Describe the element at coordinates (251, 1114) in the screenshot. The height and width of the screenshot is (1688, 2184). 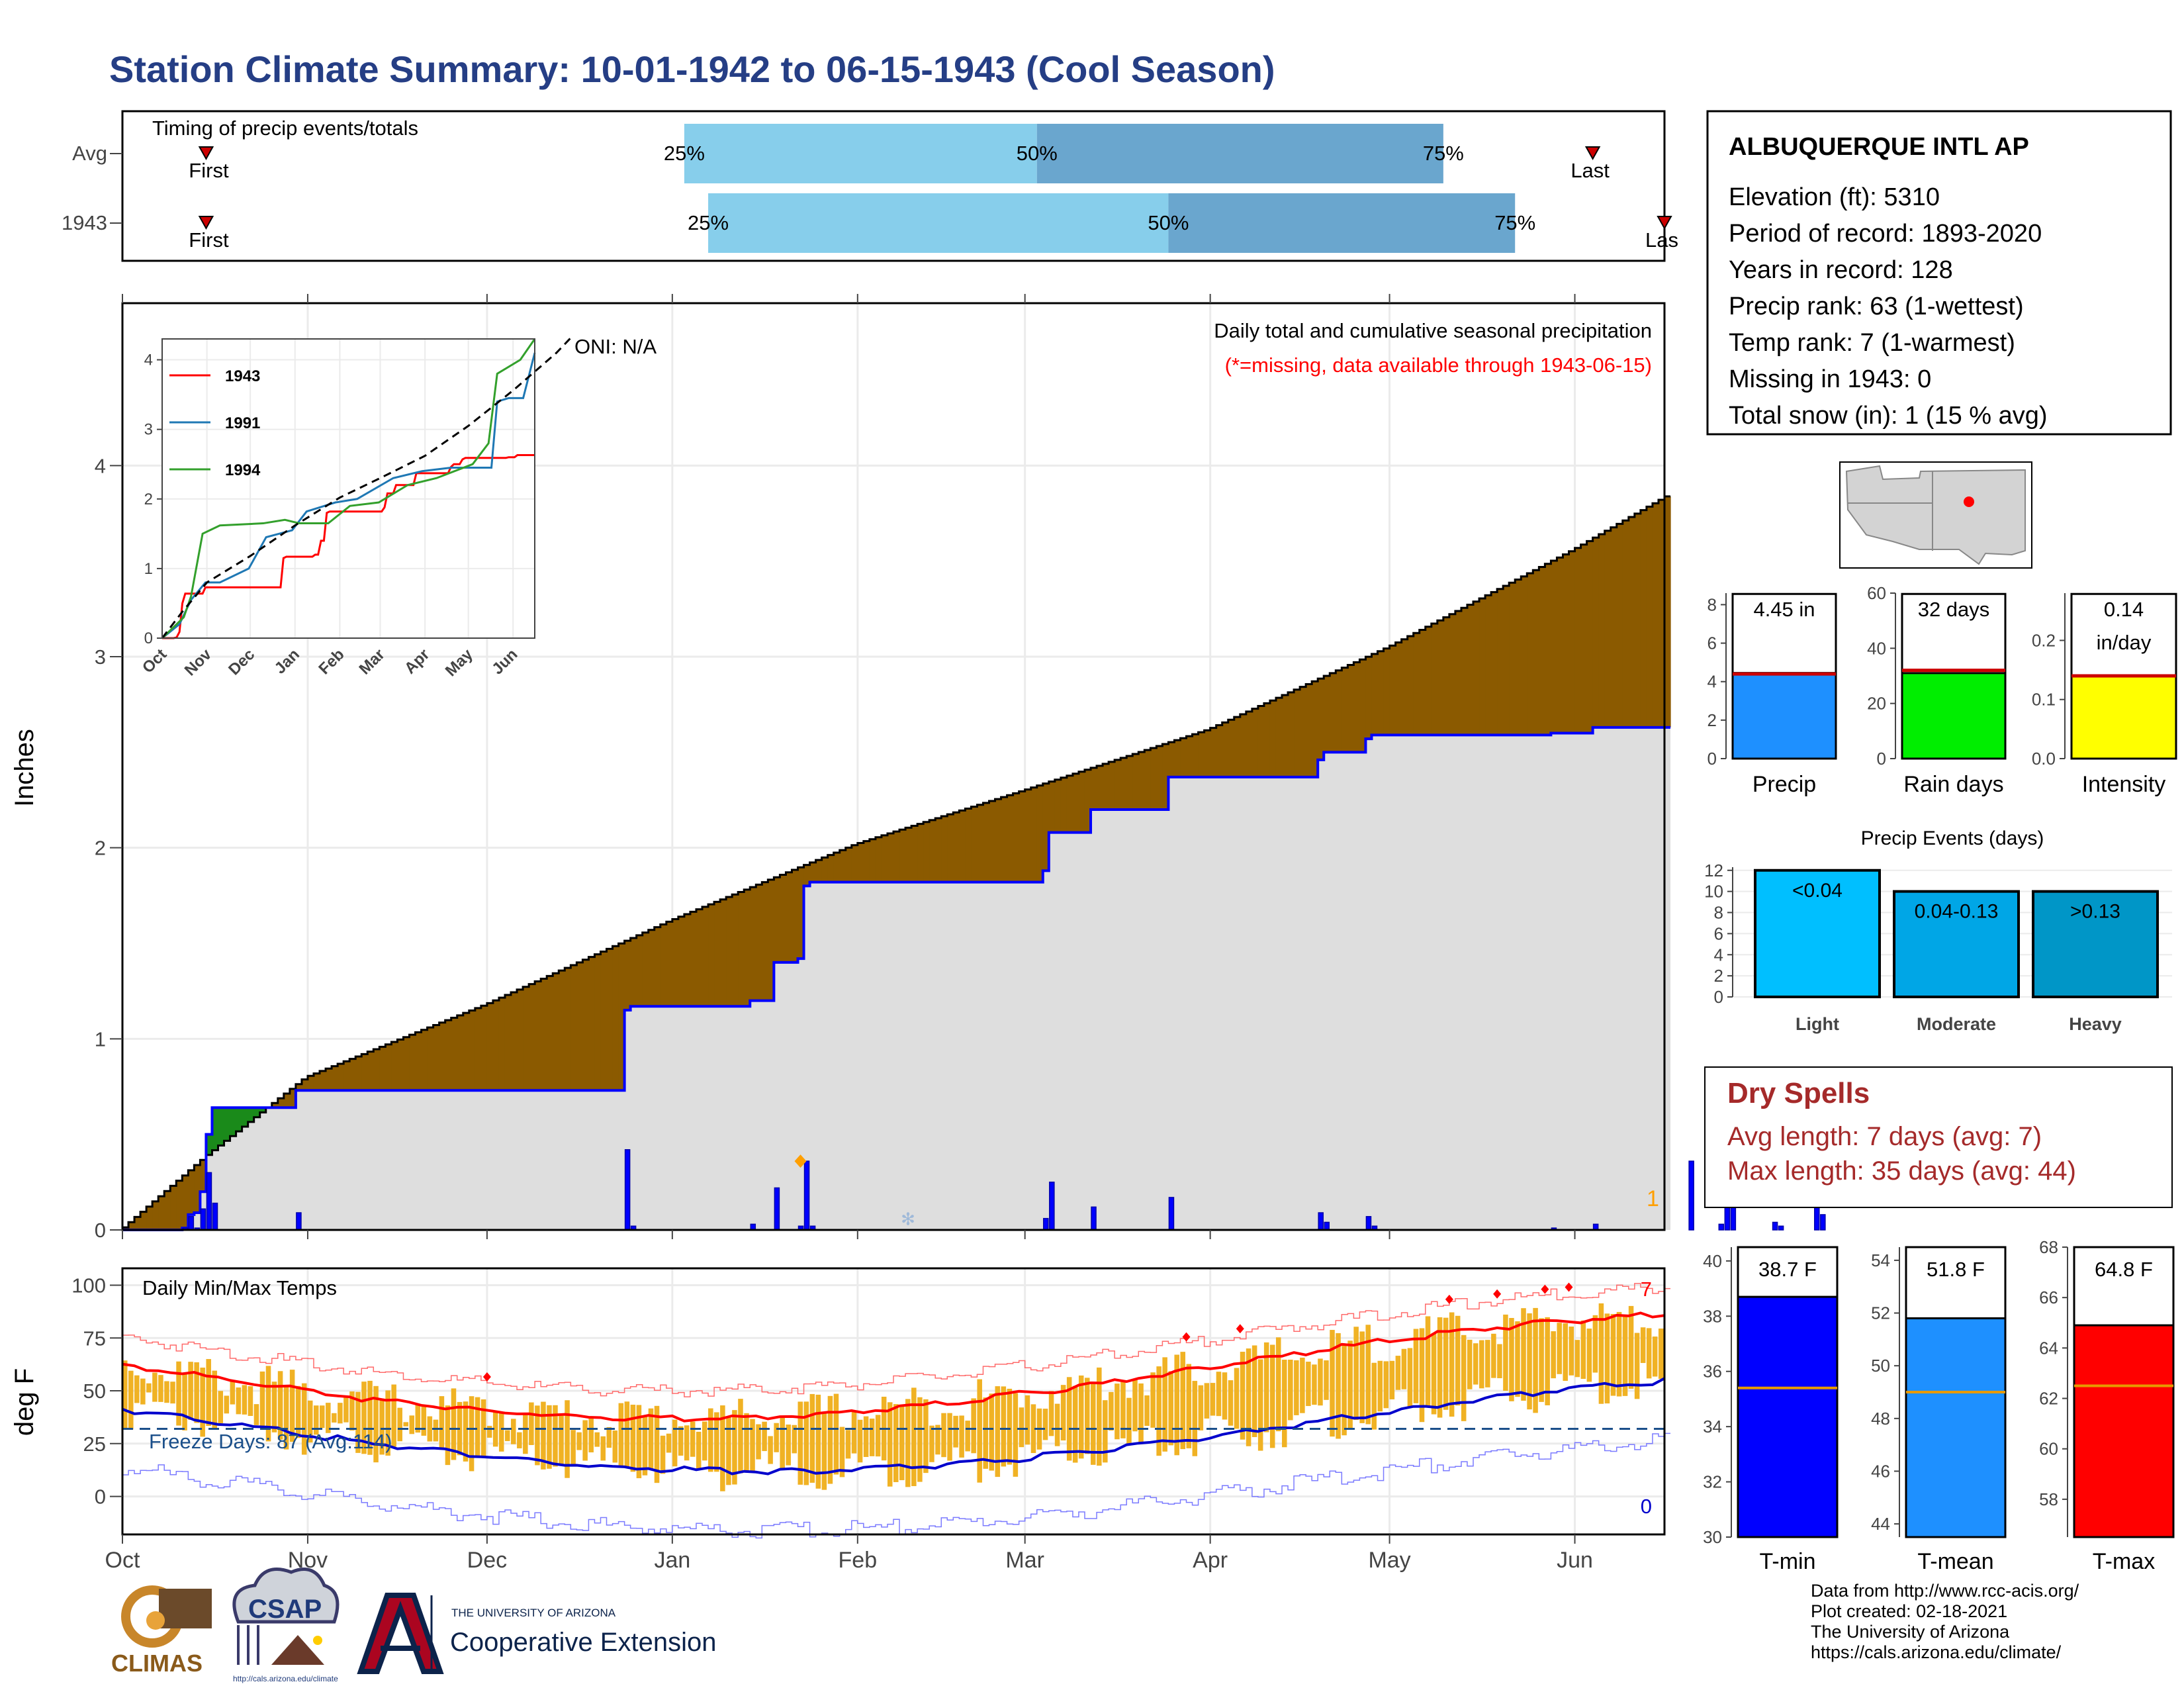
I see `surplus-band` at that location.